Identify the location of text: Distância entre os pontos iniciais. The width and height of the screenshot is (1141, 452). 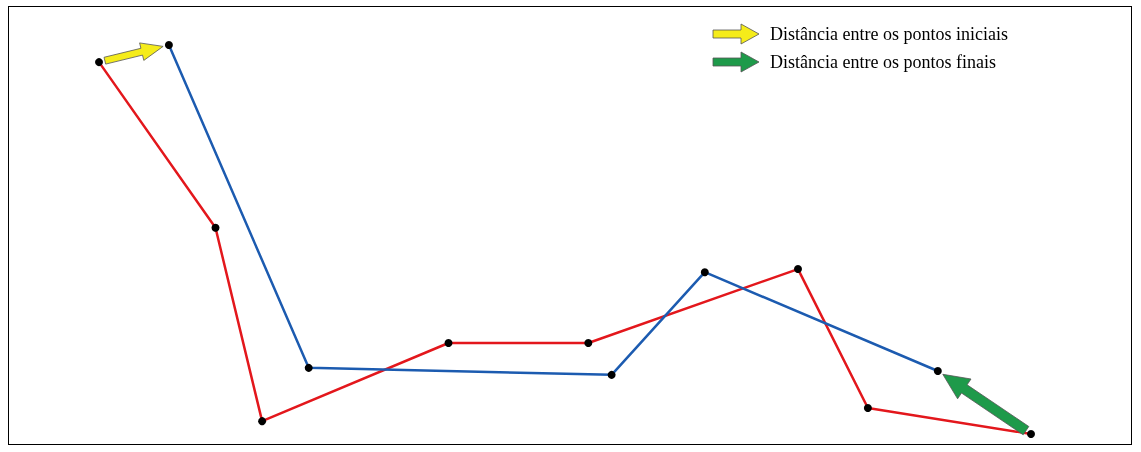
(889, 34).